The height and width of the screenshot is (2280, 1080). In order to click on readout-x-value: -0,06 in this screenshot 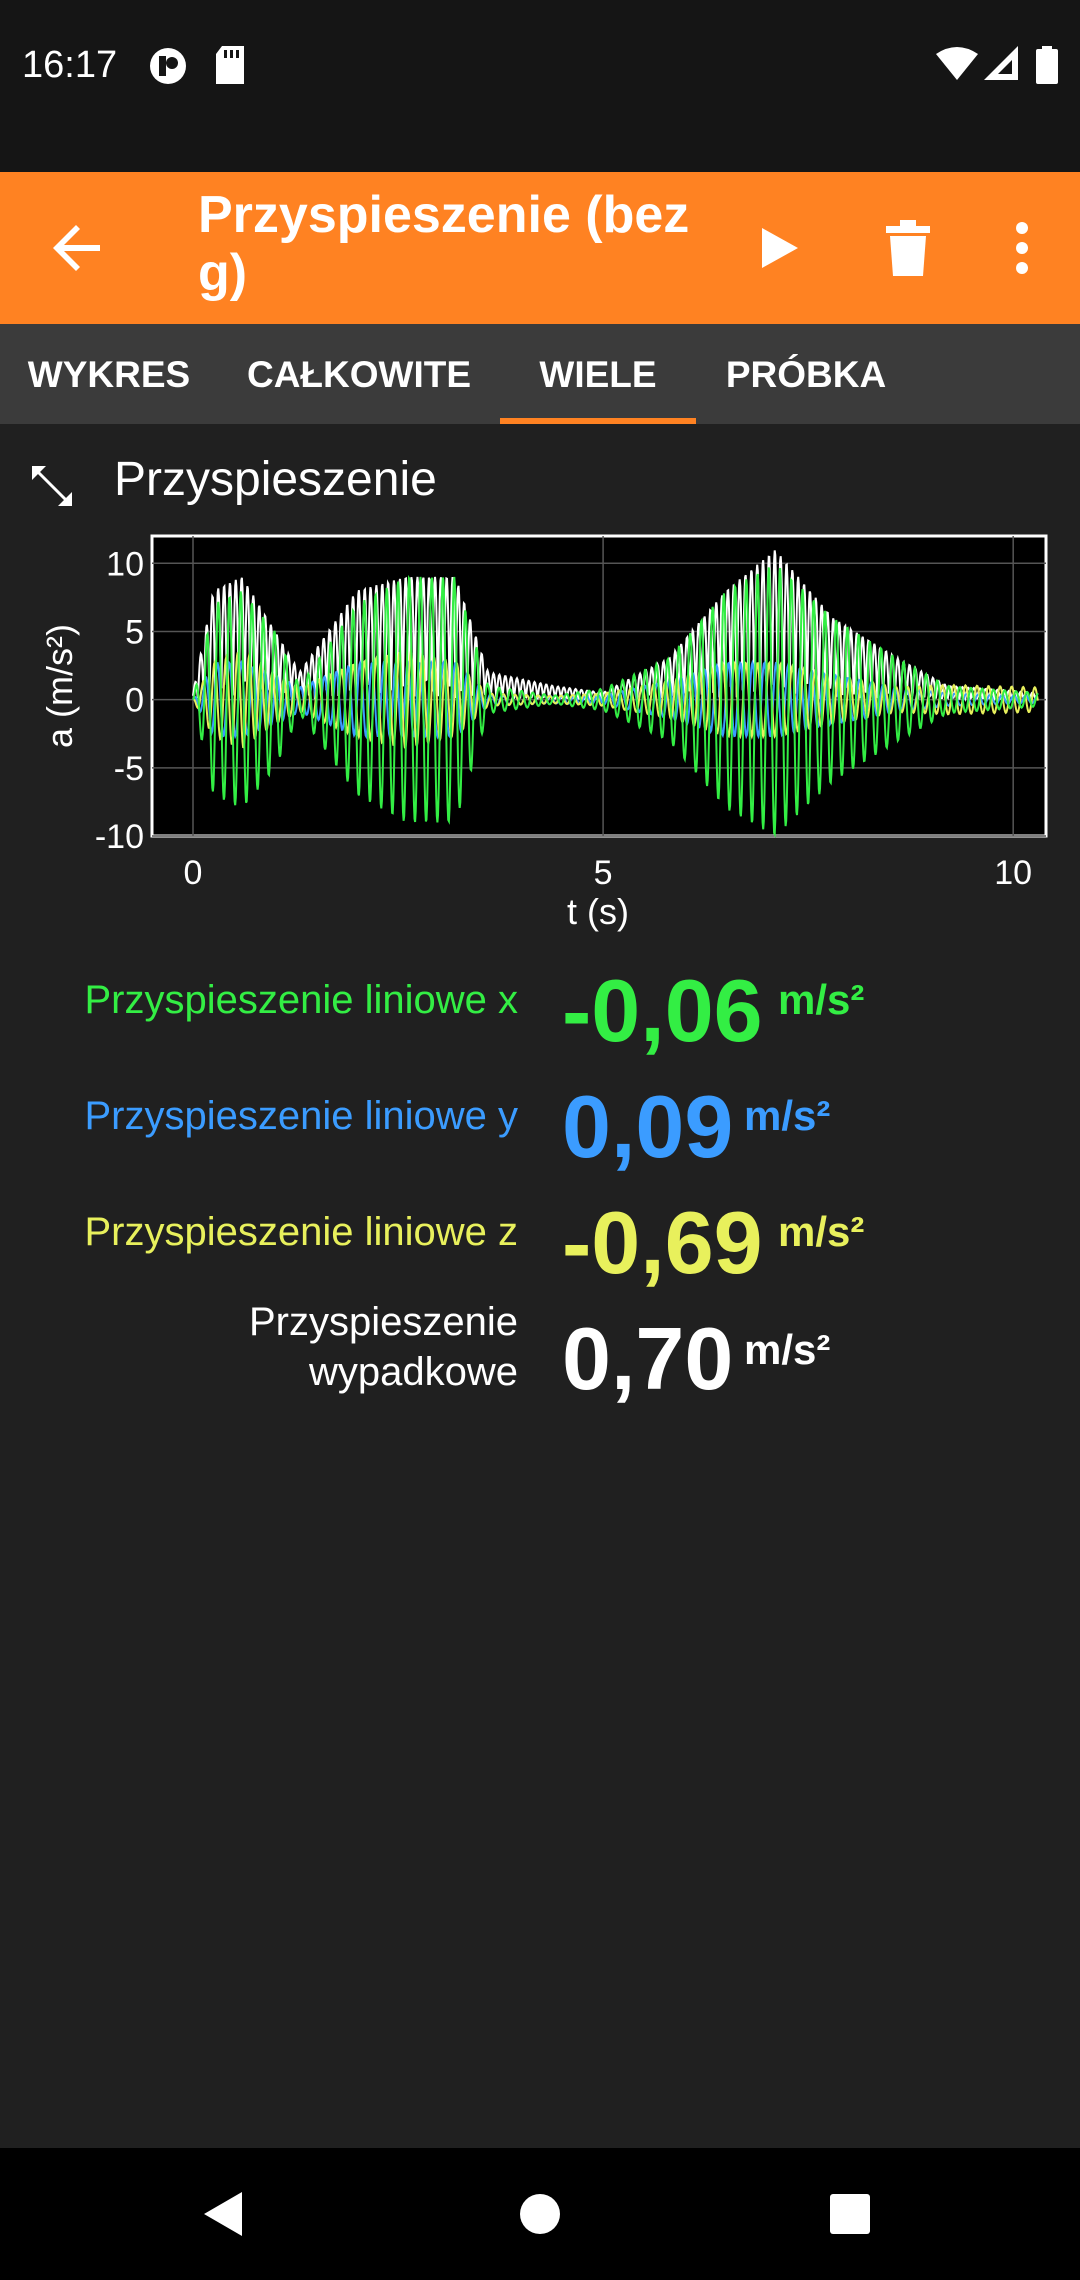, I will do `click(662, 1010)`.